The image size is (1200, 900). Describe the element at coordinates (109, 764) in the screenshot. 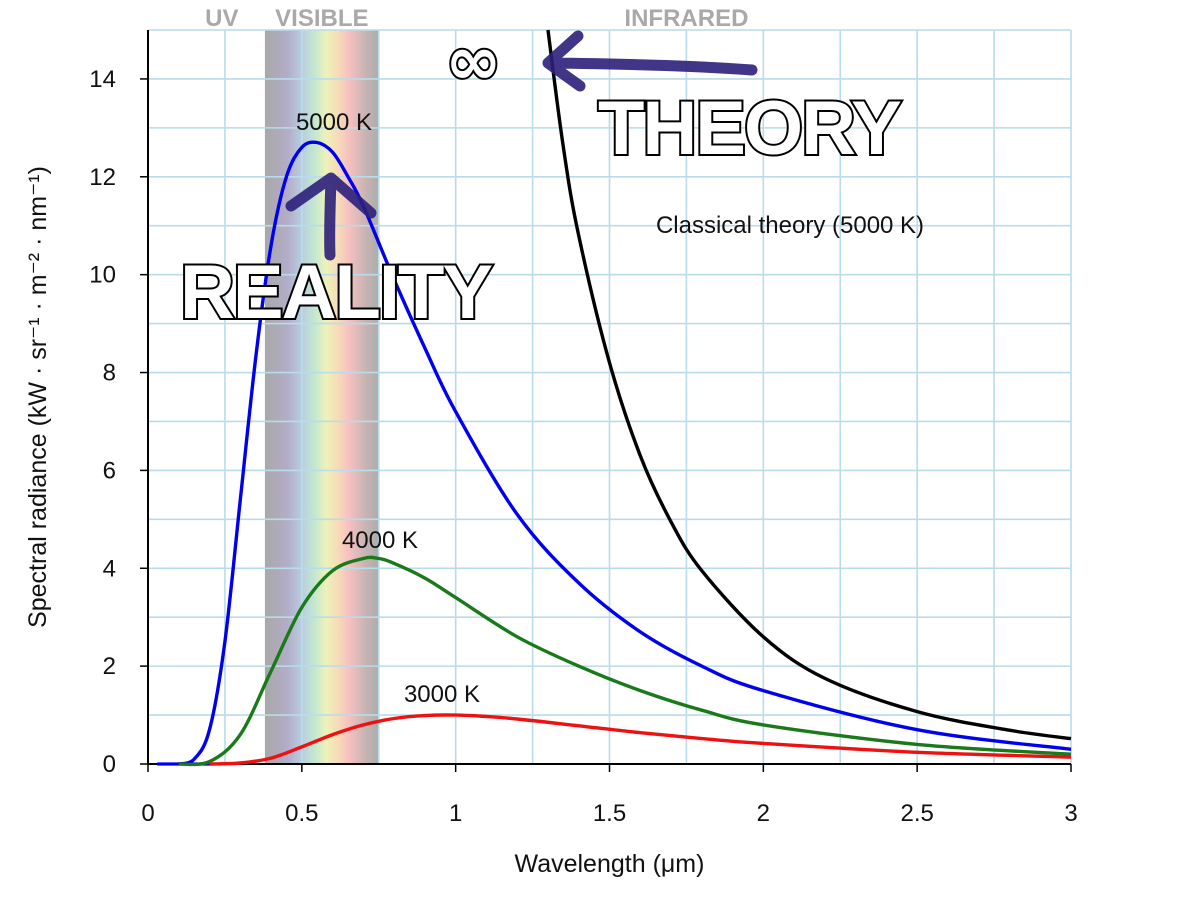

I see `y-tick-label: 0` at that location.